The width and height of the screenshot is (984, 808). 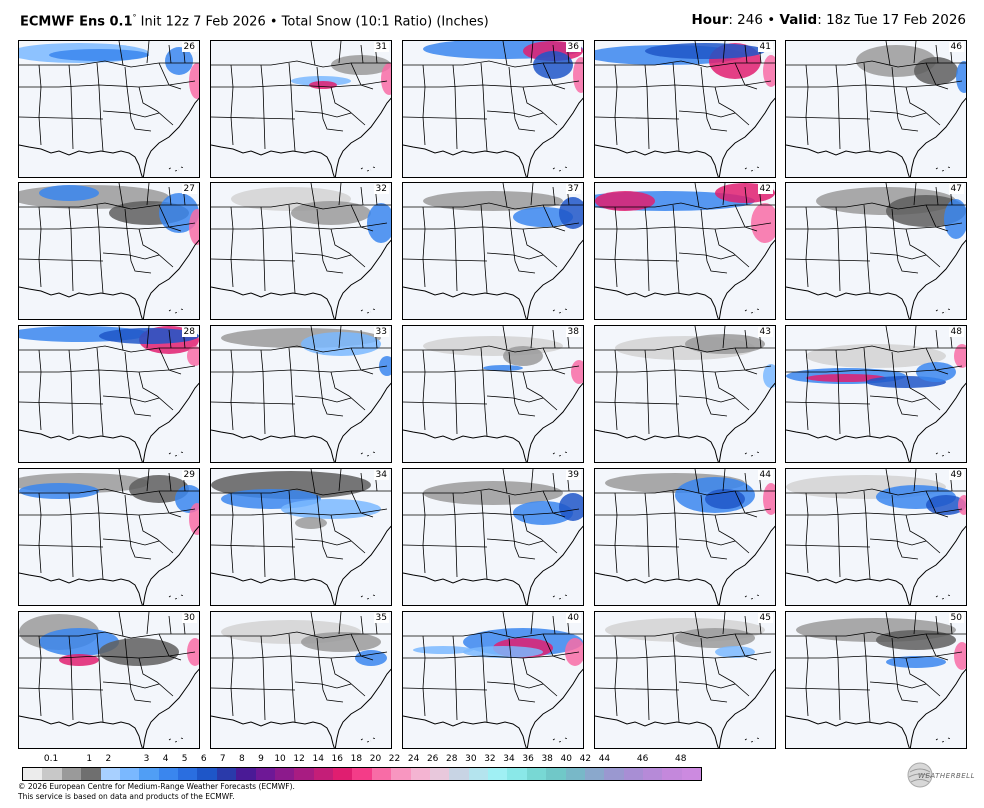 What do you see at coordinates (493, 537) in the screenshot?
I see `ensemble-member-map: 39` at bounding box center [493, 537].